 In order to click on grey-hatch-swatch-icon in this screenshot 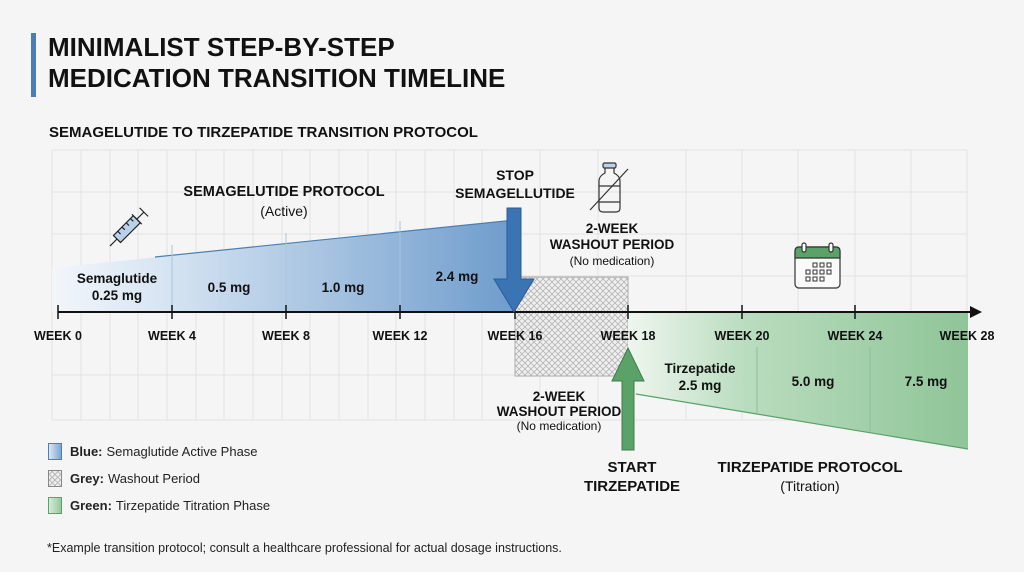, I will do `click(55, 478)`.